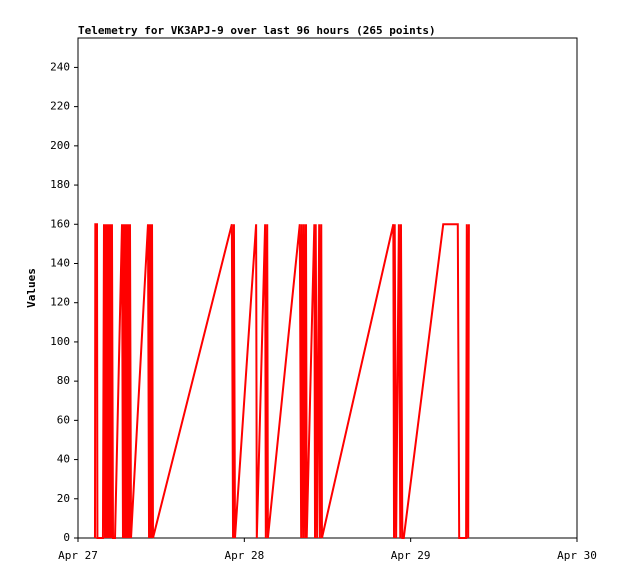  Describe the element at coordinates (31, 288) in the screenshot. I see `y-axis-label: Values` at that location.